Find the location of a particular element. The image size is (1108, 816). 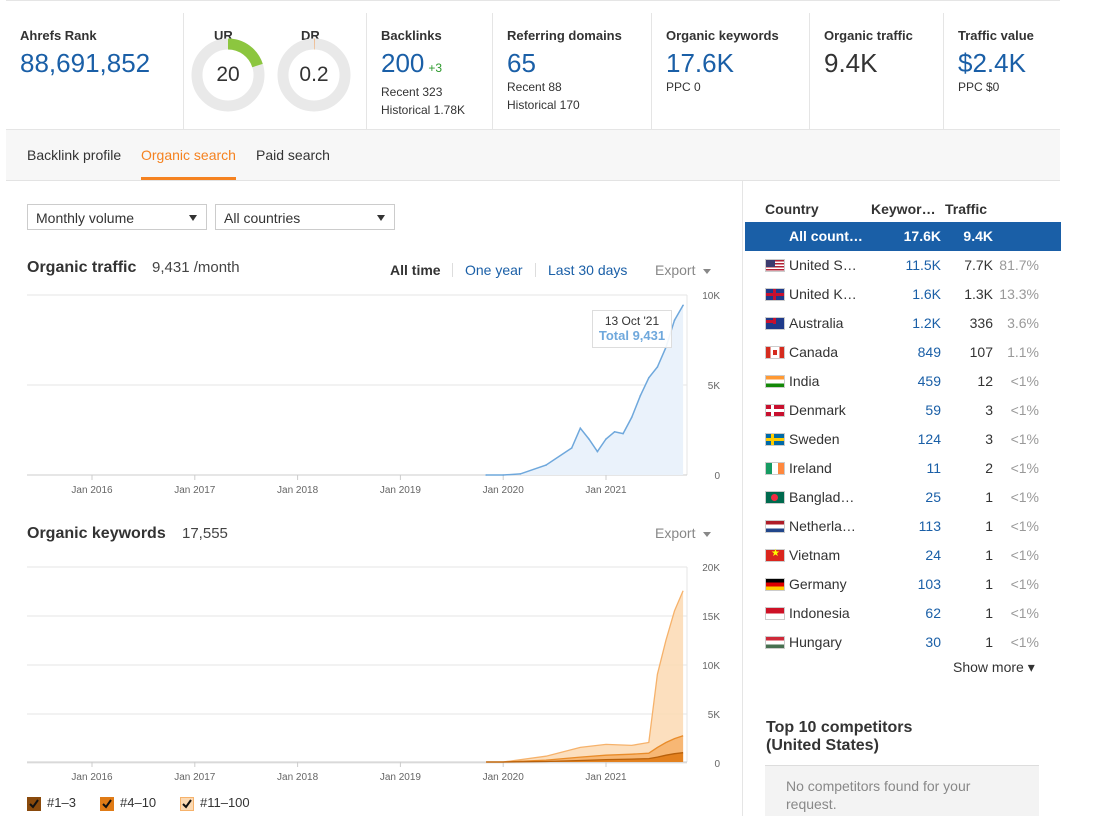

volume-select: Monthly volume is located at coordinates (117, 217).